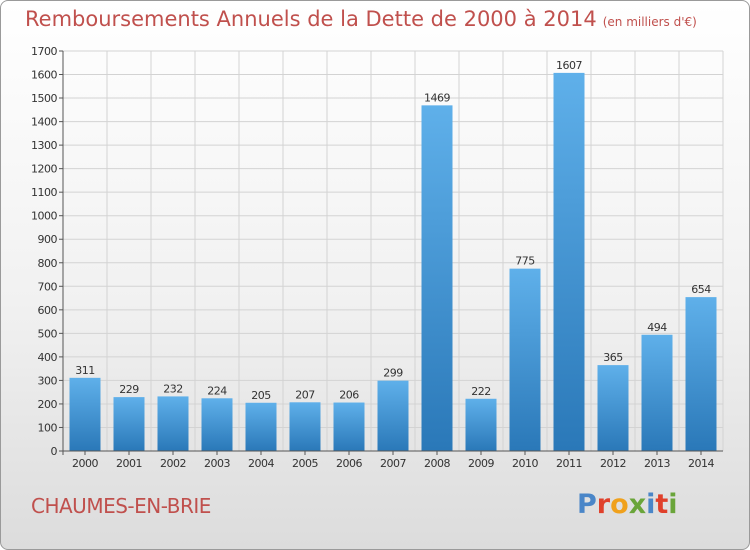 The width and height of the screenshot is (750, 550). I want to click on x-tick-label: 2002, so click(173, 463).